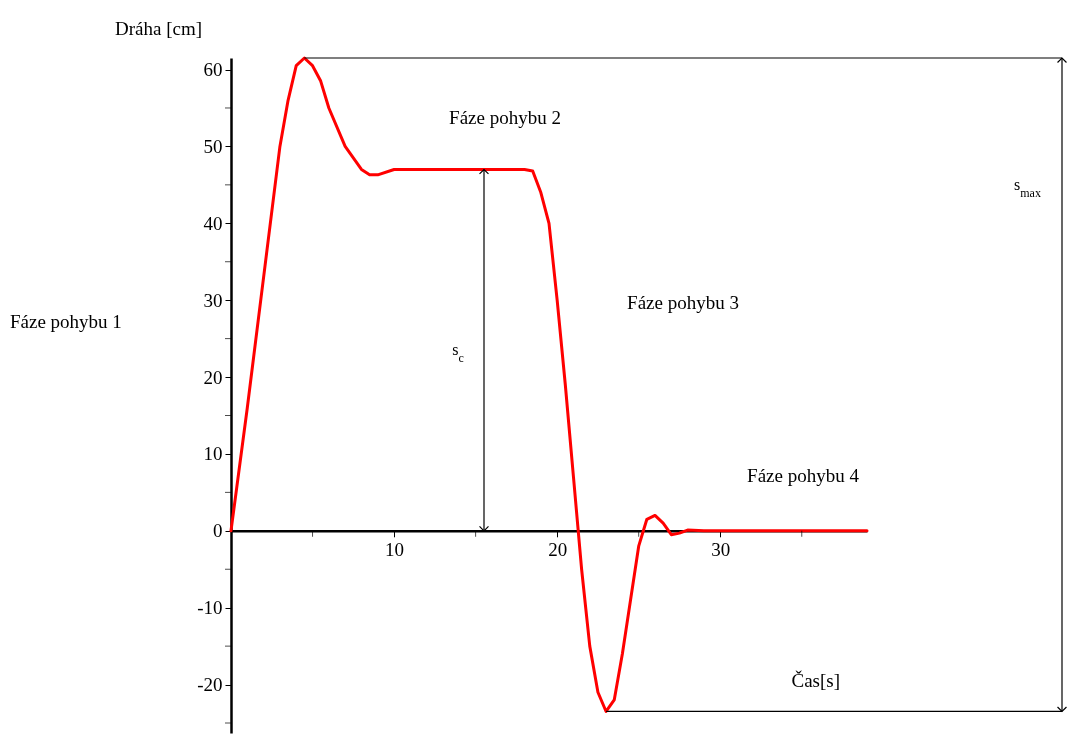 The width and height of the screenshot is (1069, 738). What do you see at coordinates (458, 353) in the screenshot?
I see `annotation: s$_{c}$` at bounding box center [458, 353].